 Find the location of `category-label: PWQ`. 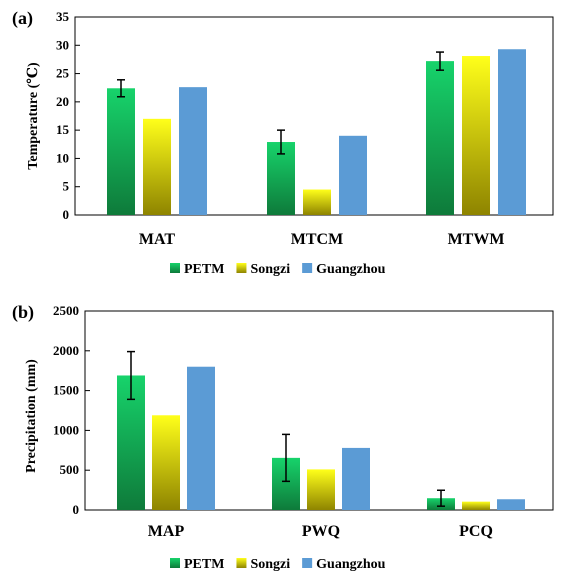

category-label: PWQ is located at coordinates (321, 531).